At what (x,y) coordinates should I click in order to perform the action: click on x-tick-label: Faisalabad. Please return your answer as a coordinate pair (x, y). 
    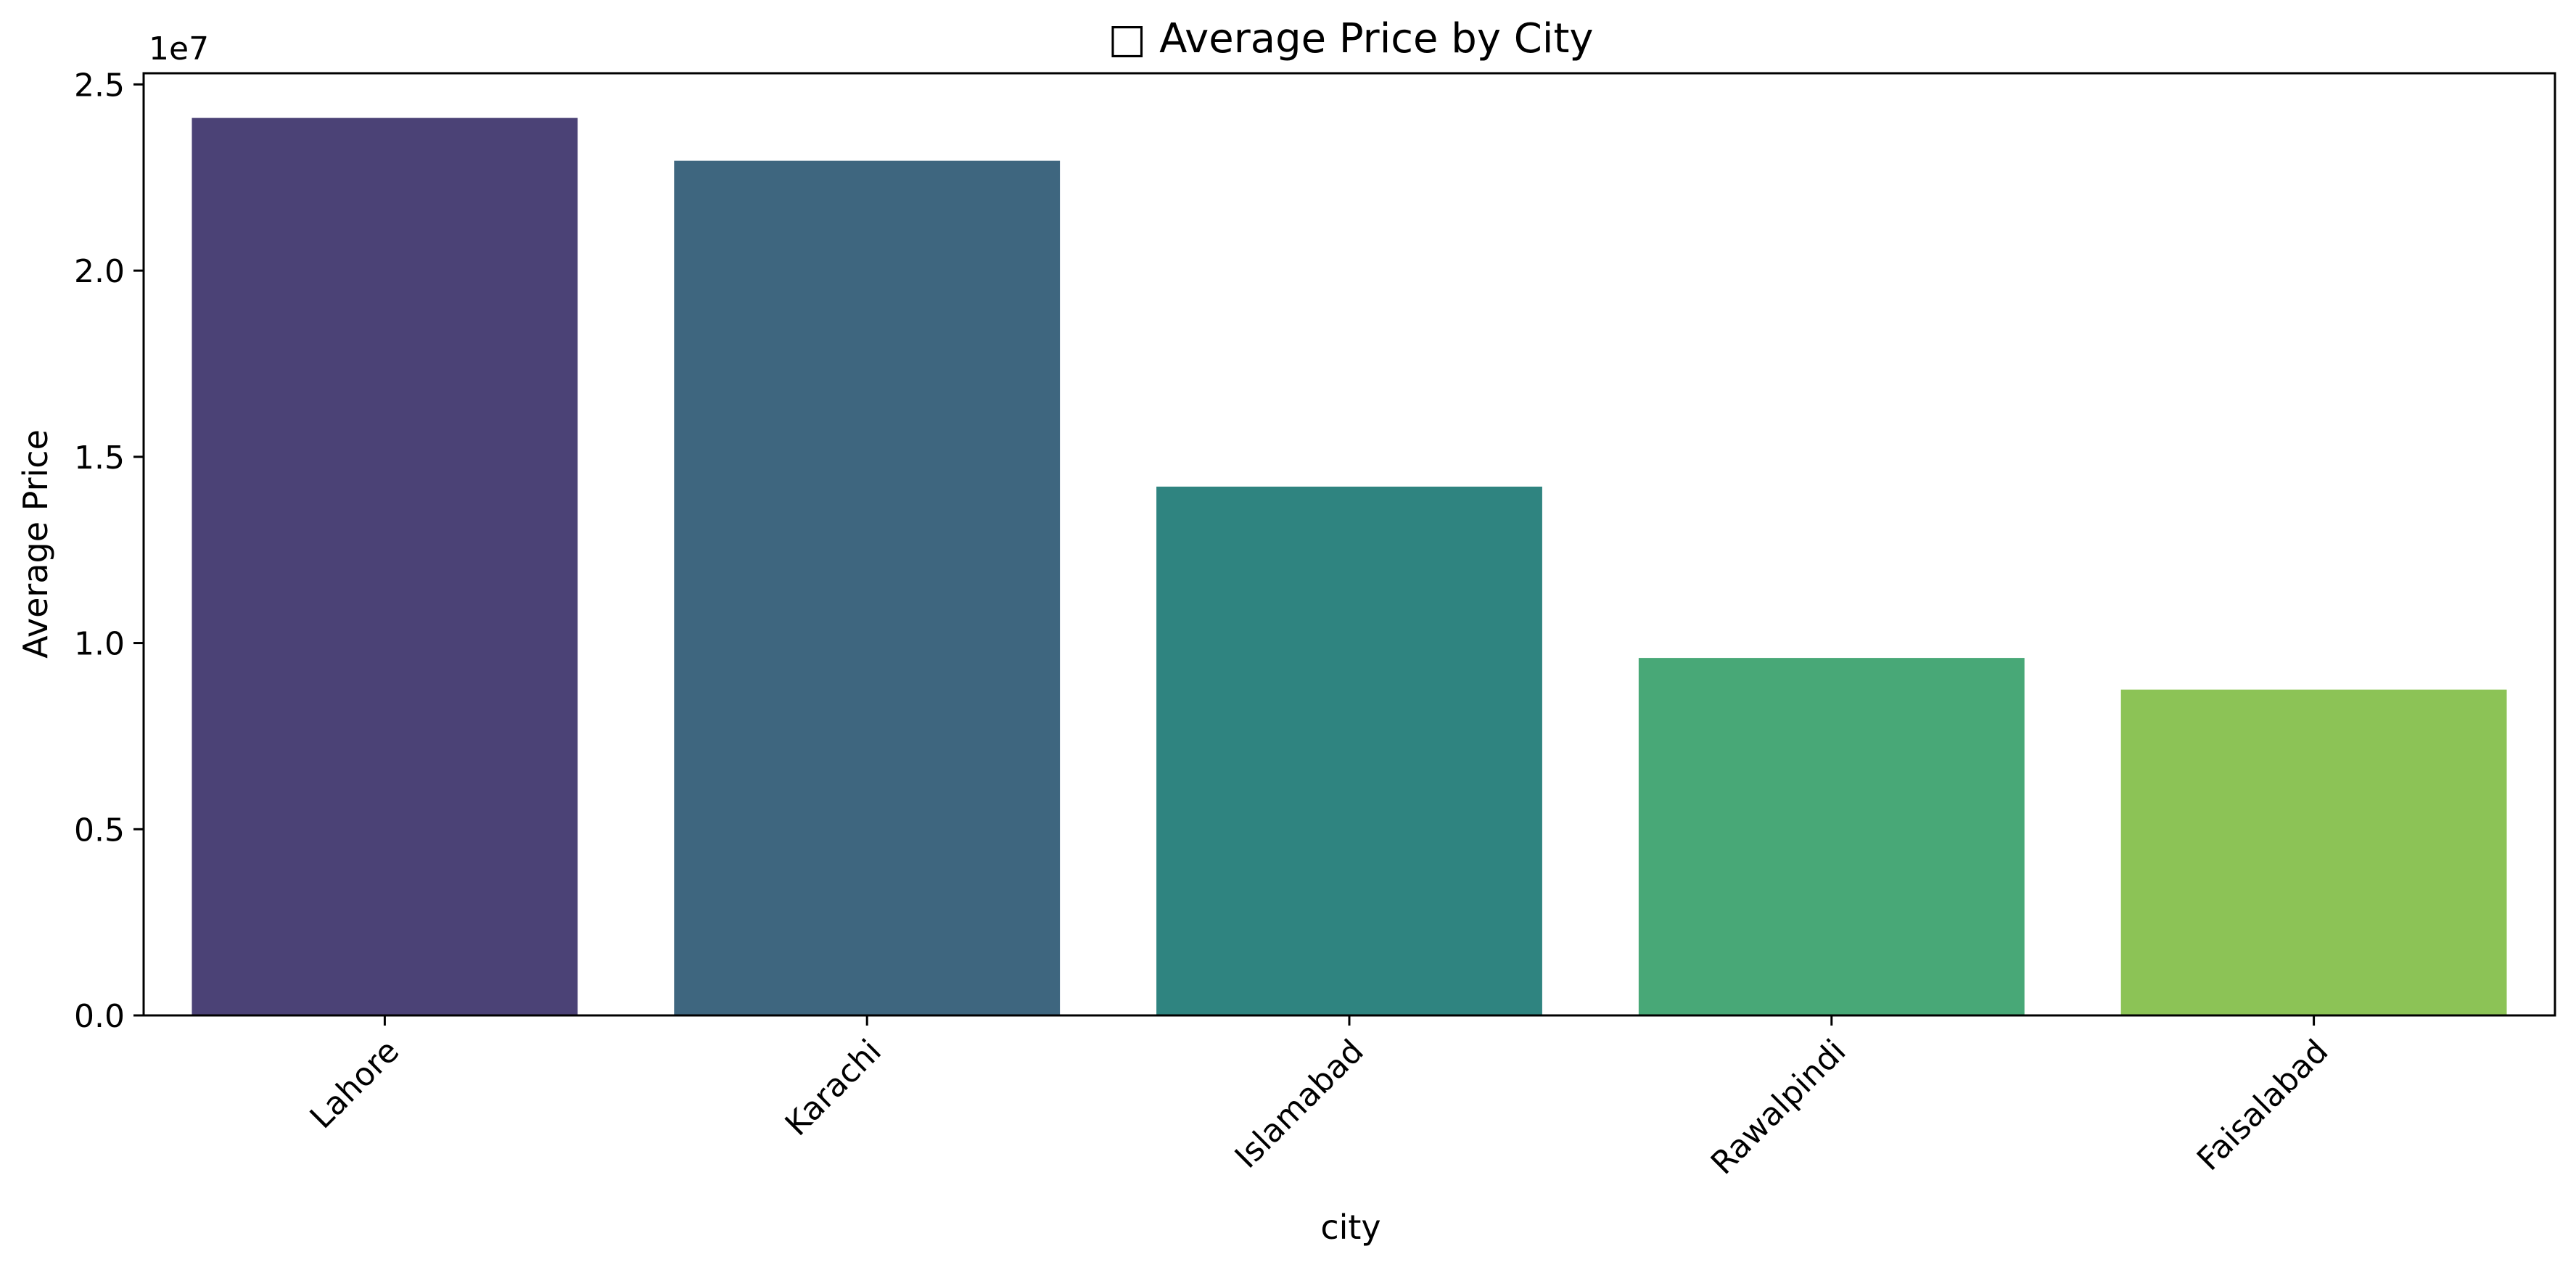
    Looking at the image, I should click on (2262, 1105).